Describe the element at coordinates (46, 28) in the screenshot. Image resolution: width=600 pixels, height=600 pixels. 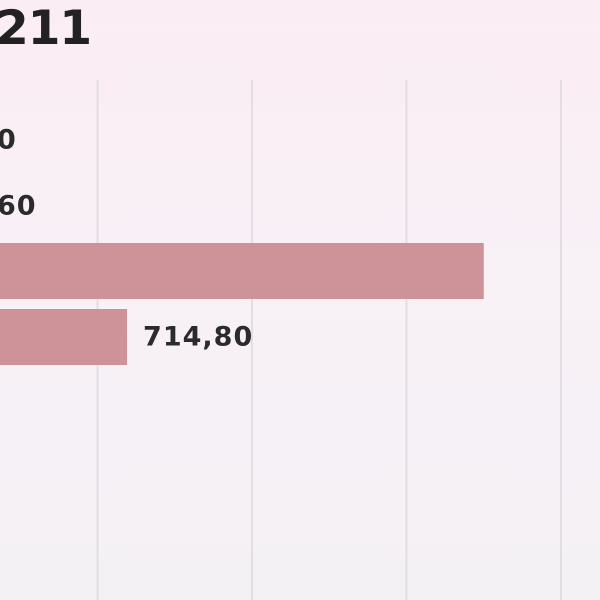
I see `chart-title: 211` at that location.